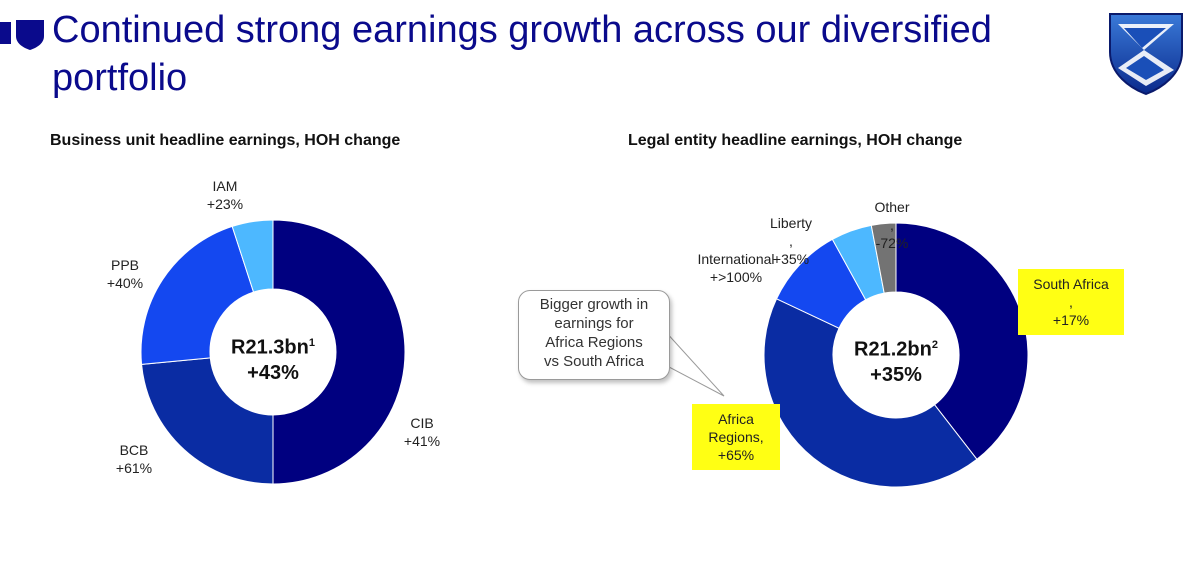  I want to click on donut-slice-africa-regions, so click(870, 393).